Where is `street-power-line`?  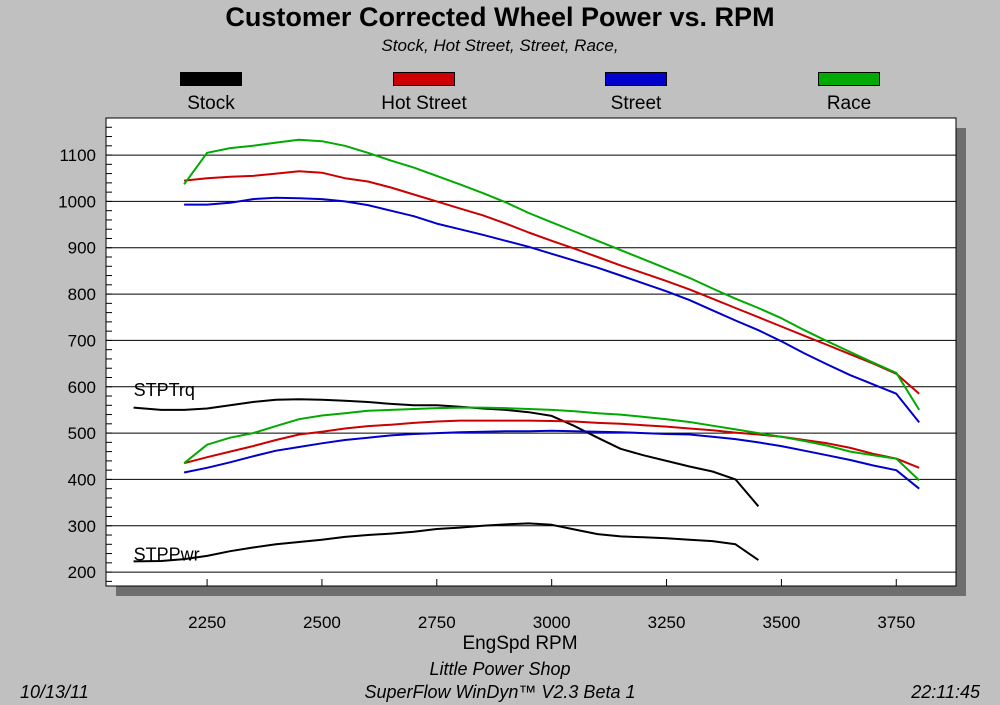 street-power-line is located at coordinates (551, 459).